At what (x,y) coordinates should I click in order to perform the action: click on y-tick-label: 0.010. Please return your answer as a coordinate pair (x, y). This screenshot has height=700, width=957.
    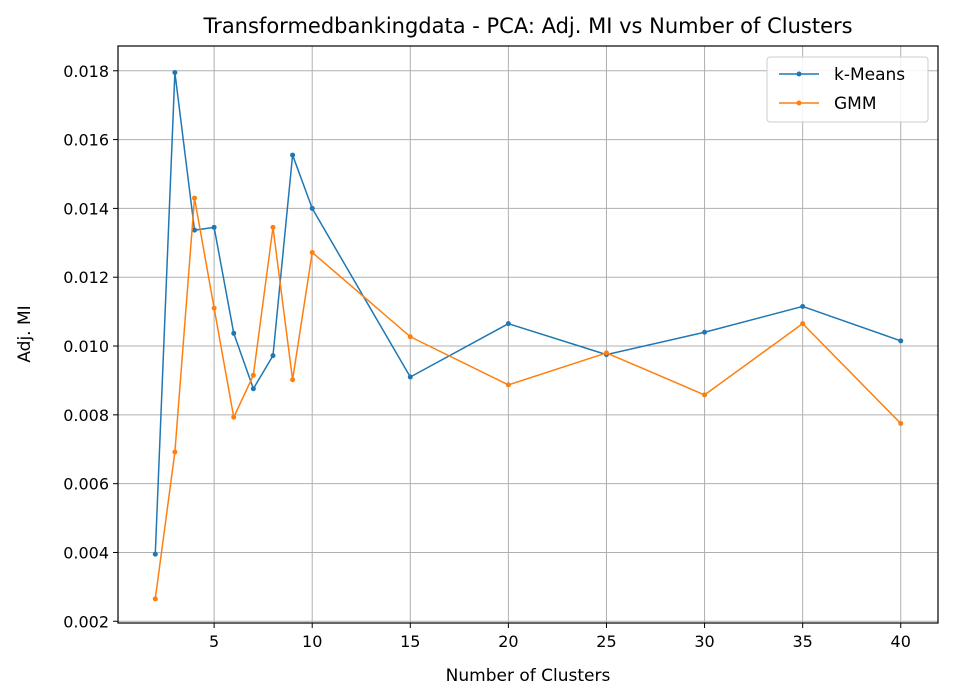
    Looking at the image, I should click on (86, 346).